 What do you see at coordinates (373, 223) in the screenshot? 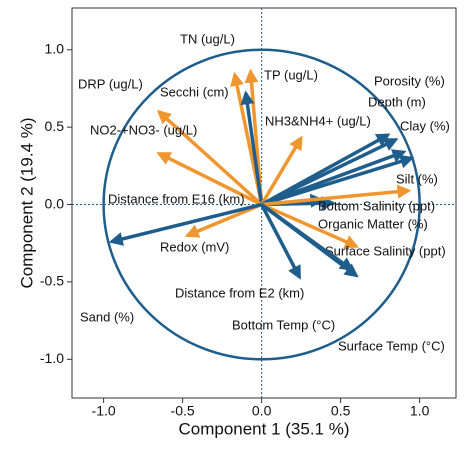
I see `vector-label: Organic Matter (%)` at bounding box center [373, 223].